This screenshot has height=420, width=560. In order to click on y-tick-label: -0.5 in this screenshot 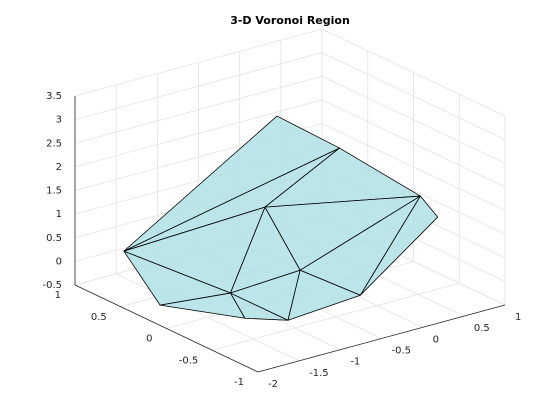, I will do `click(189, 360)`.